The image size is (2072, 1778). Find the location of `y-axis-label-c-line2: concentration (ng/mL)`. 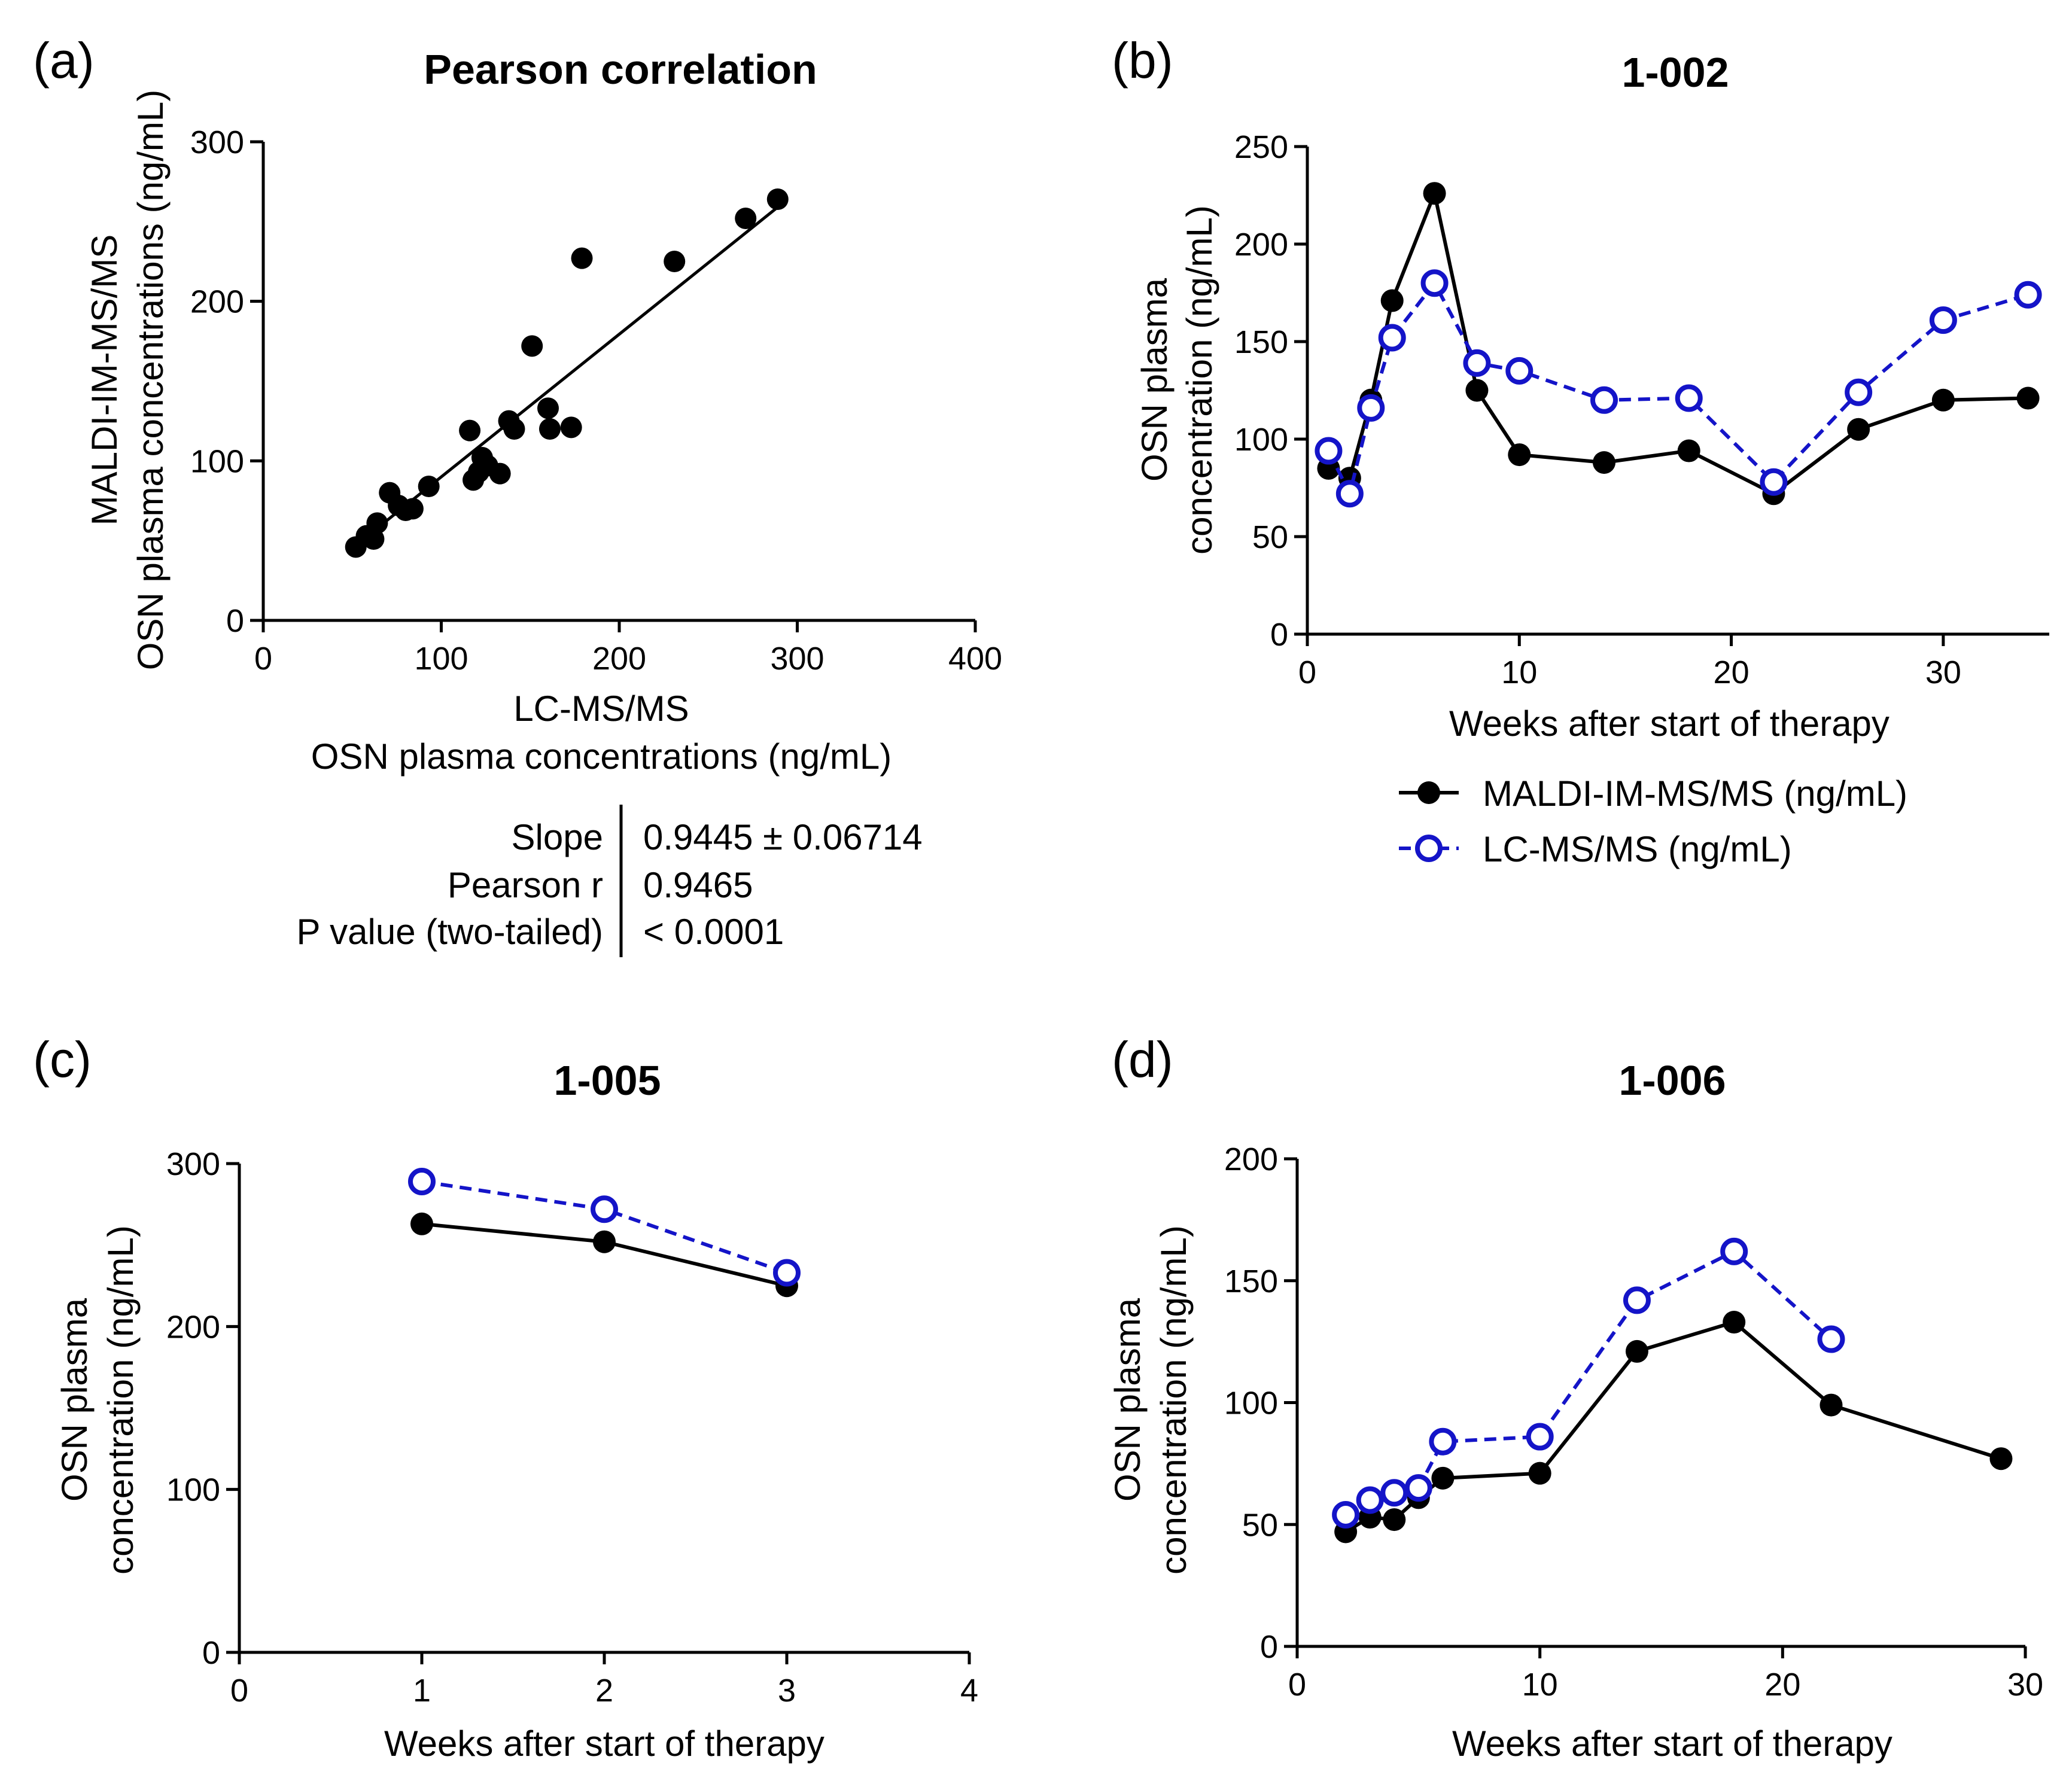

y-axis-label-c-line2: concentration (ng/mL) is located at coordinates (121, 1400).